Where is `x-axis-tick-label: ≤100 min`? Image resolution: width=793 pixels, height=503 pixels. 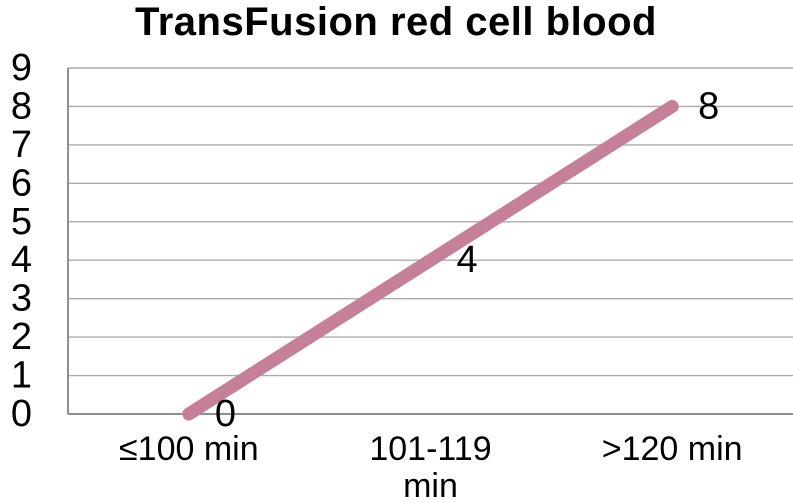 x-axis-tick-label: ≤100 min is located at coordinates (189, 449).